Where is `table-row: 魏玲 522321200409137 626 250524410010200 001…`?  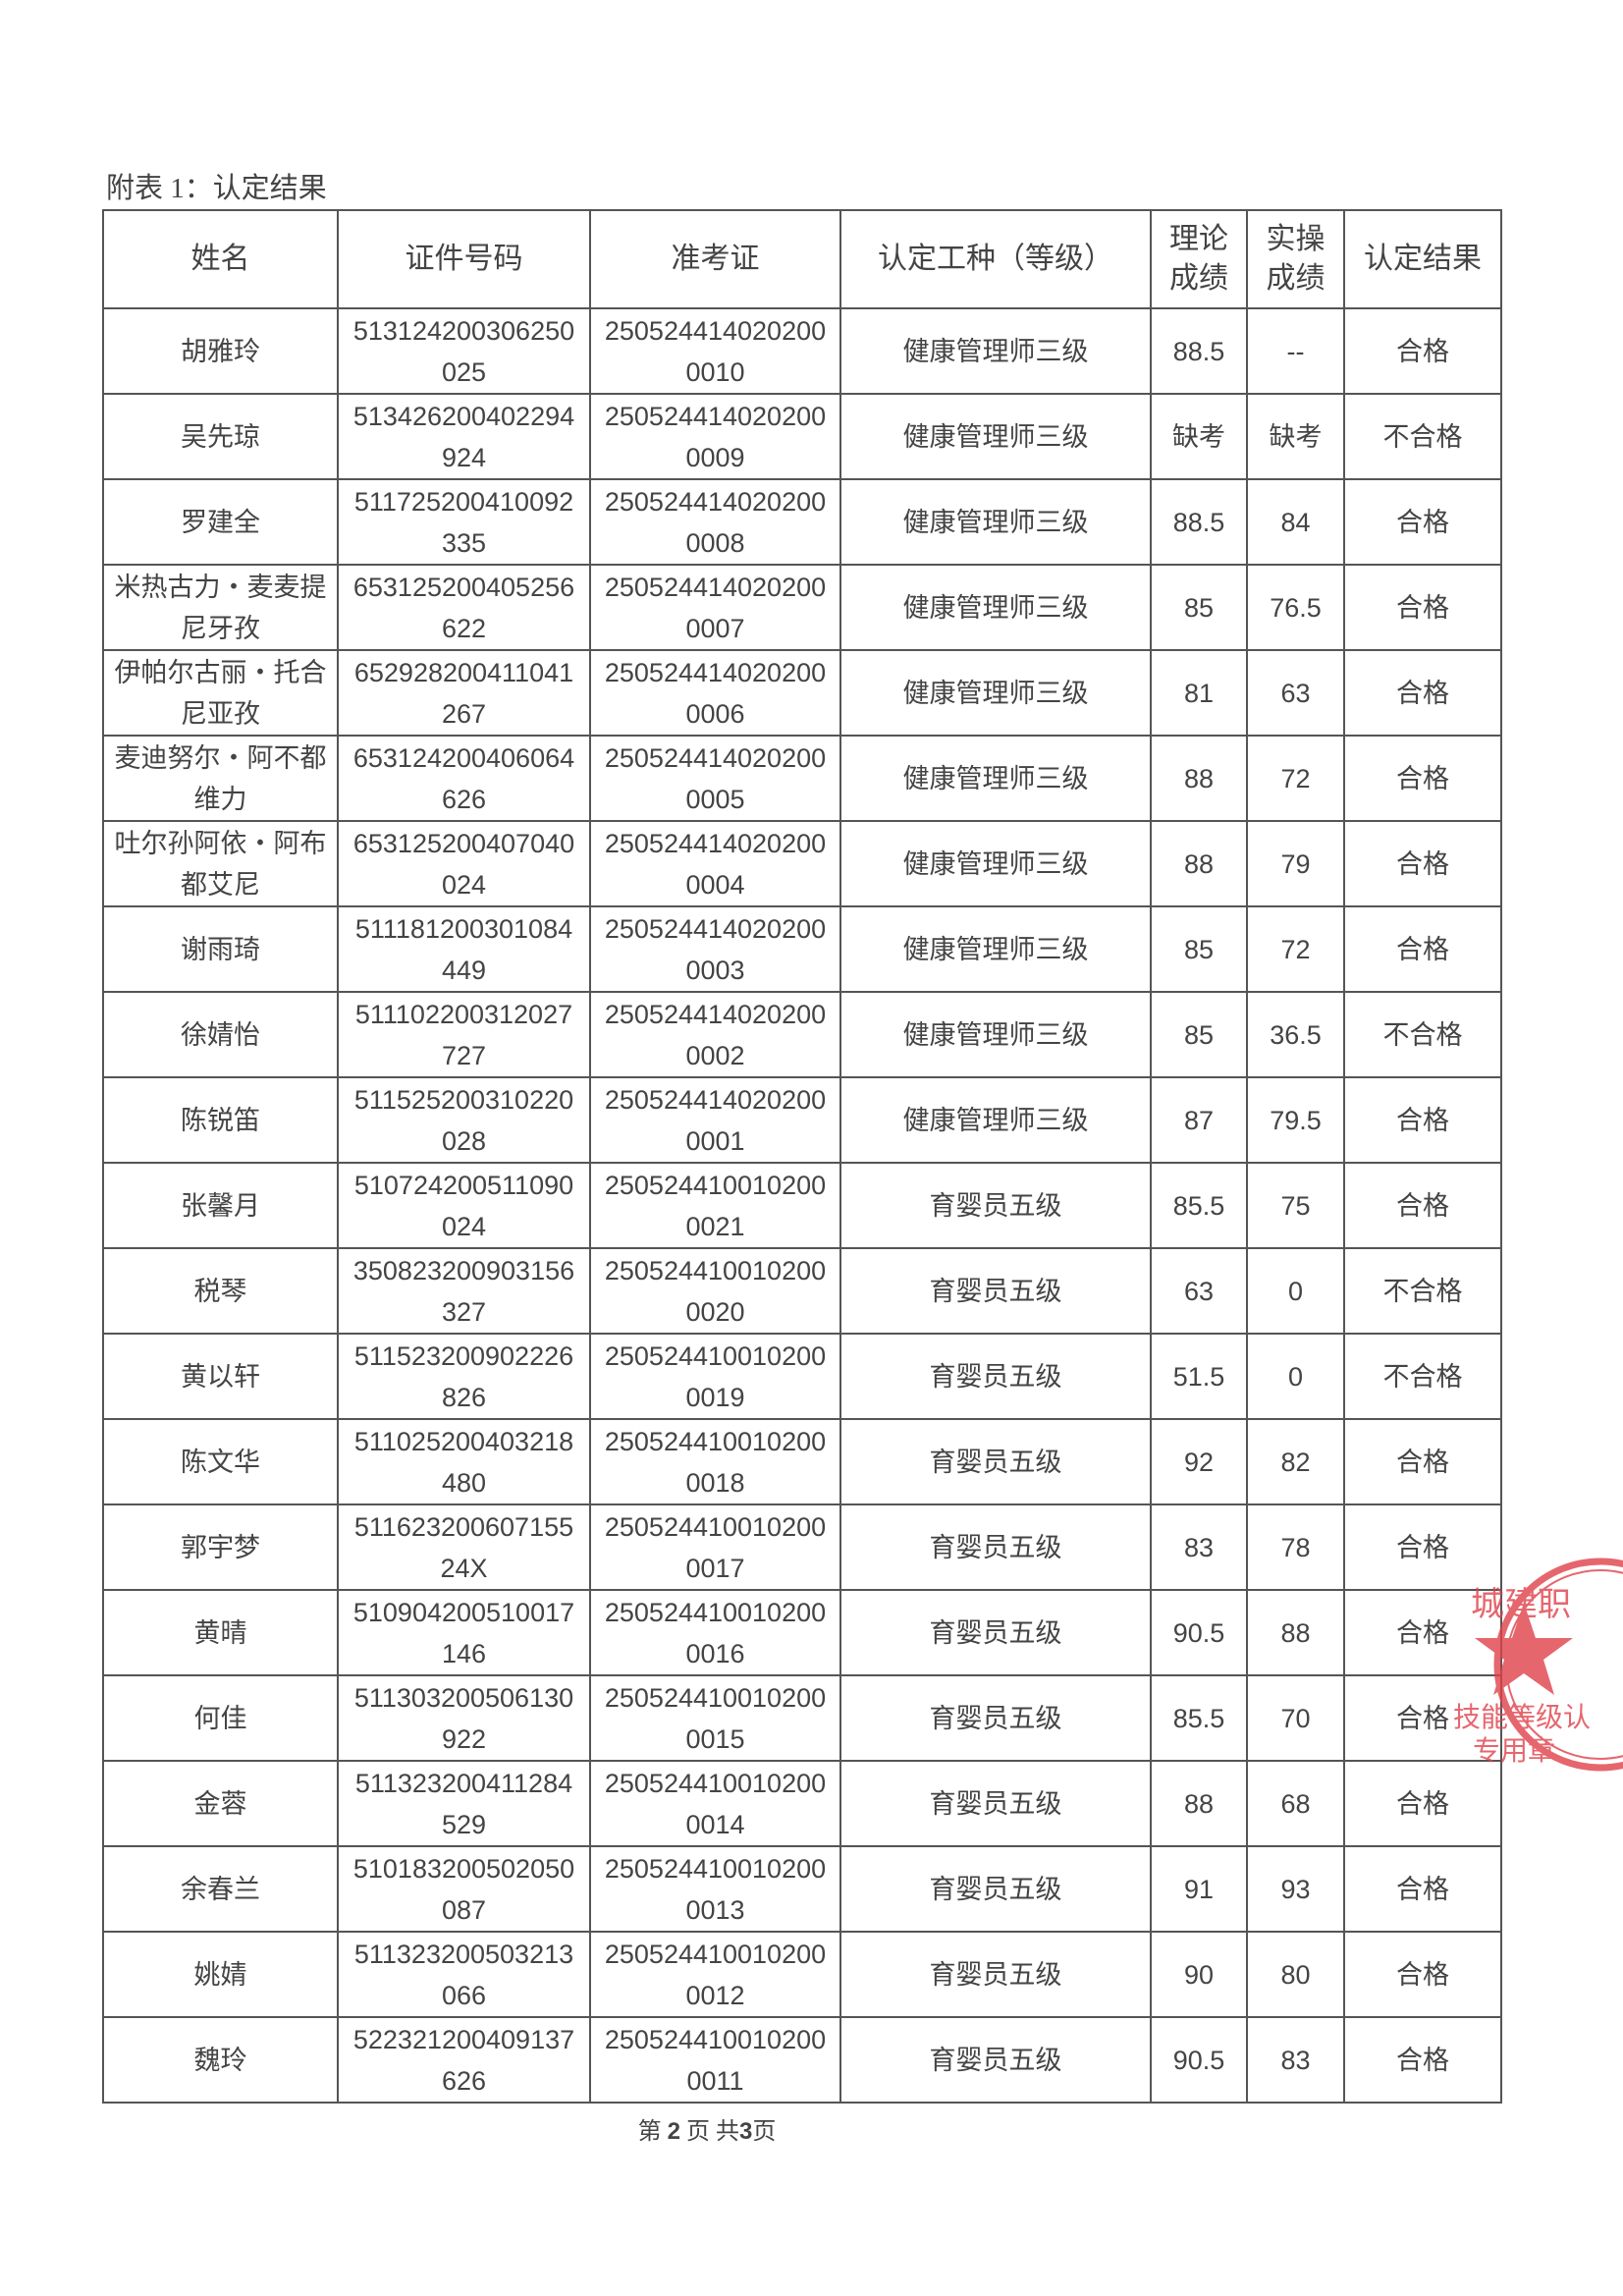 table-row: 魏玲 522321200409137 626 250524410010200 001… is located at coordinates (802, 2060).